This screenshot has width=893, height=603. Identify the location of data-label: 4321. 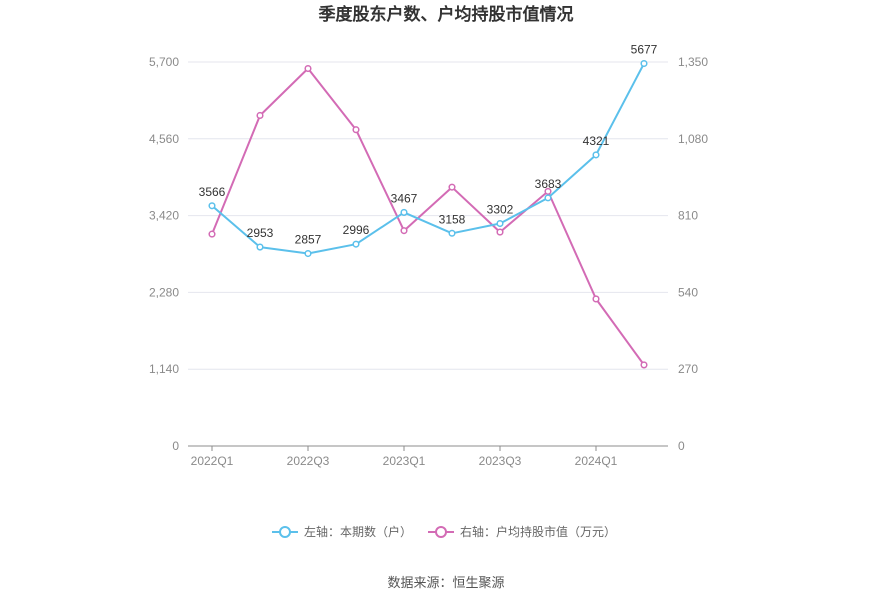
(596, 141).